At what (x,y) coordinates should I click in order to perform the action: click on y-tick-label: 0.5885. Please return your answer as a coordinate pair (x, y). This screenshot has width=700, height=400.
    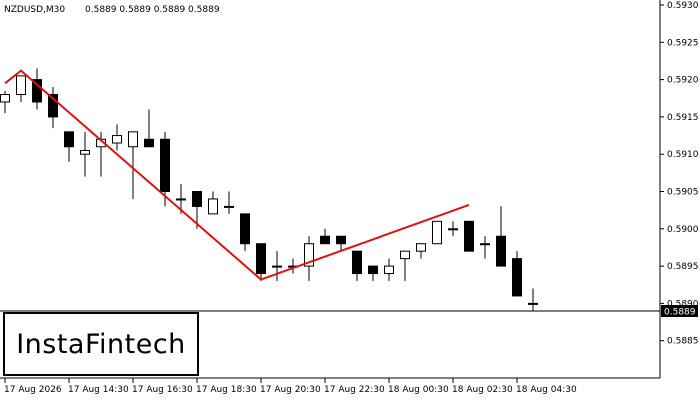
    Looking at the image, I should click on (683, 342).